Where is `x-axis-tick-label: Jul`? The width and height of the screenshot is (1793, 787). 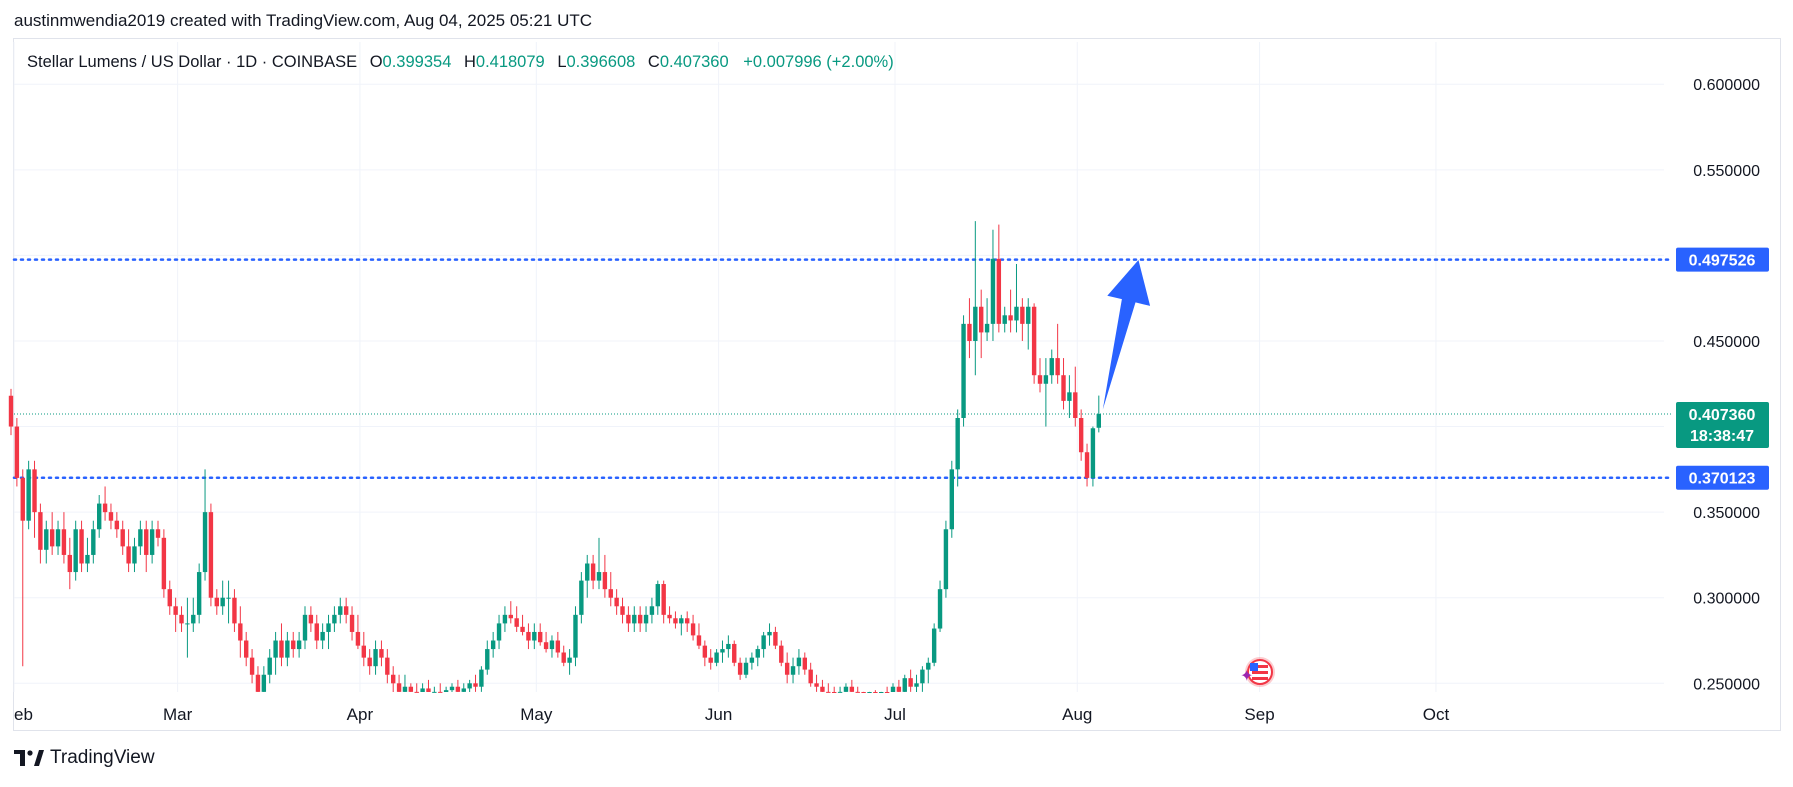
x-axis-tick-label: Jul is located at coordinates (895, 714).